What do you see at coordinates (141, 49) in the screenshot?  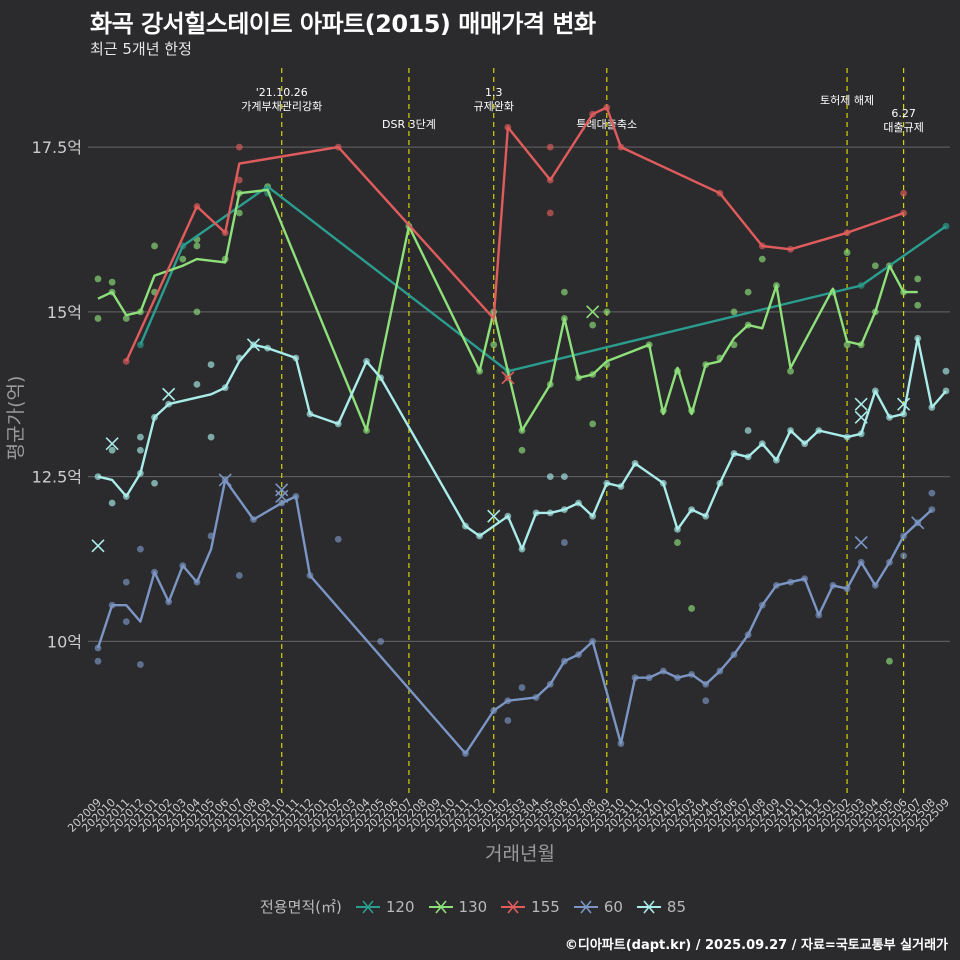 I see `chart-subtitle: 최근 5개년 한정` at bounding box center [141, 49].